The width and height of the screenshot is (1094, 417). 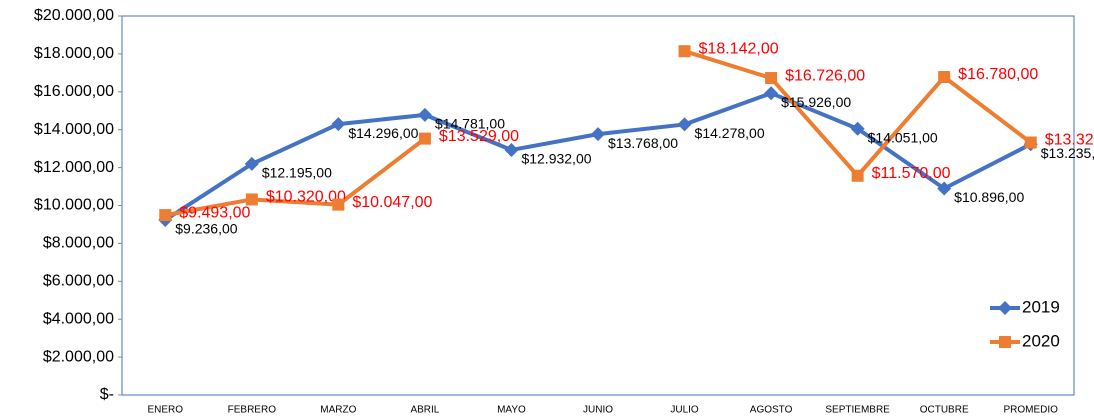 I want to click on y-tick-label: $18.000,00, so click(x=74, y=53).